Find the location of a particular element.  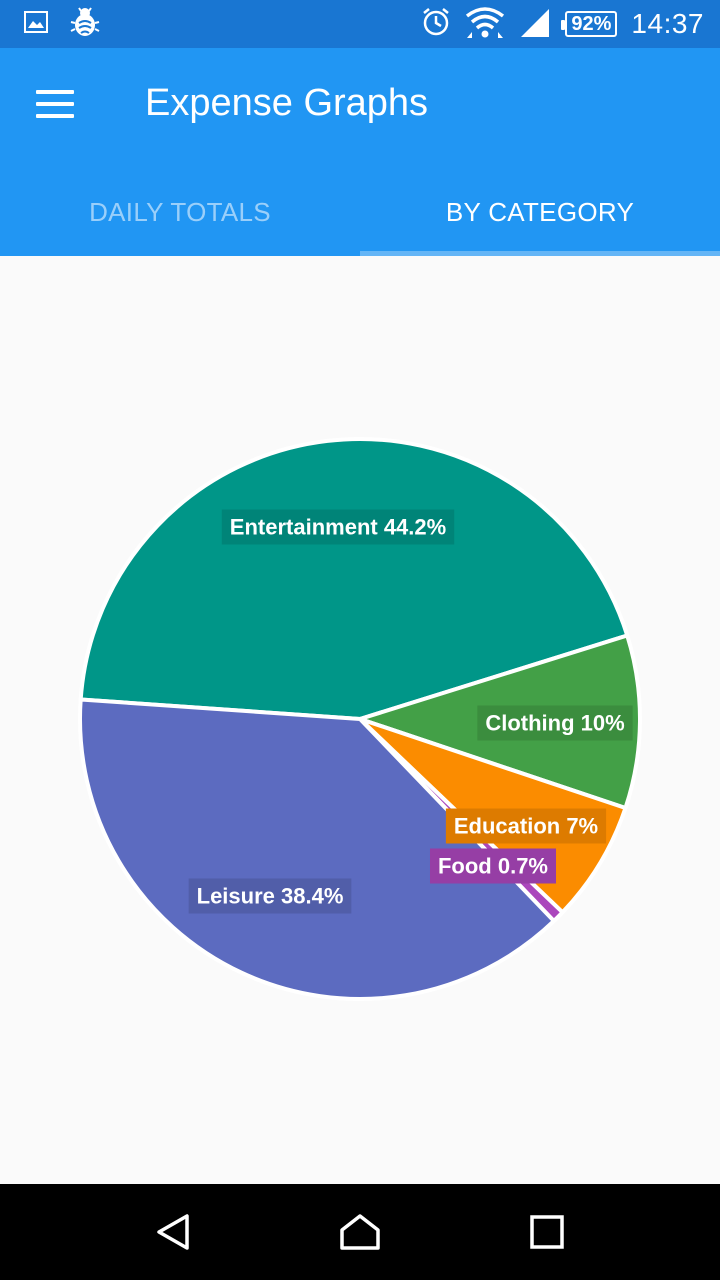

status-clock: 14:37 is located at coordinates (667, 23).